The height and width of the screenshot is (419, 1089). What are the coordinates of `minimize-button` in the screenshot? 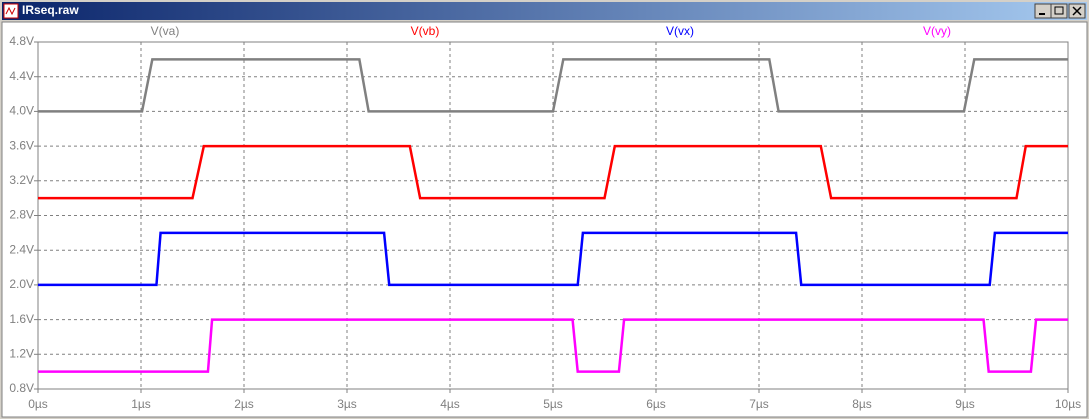 It's located at (1043, 11).